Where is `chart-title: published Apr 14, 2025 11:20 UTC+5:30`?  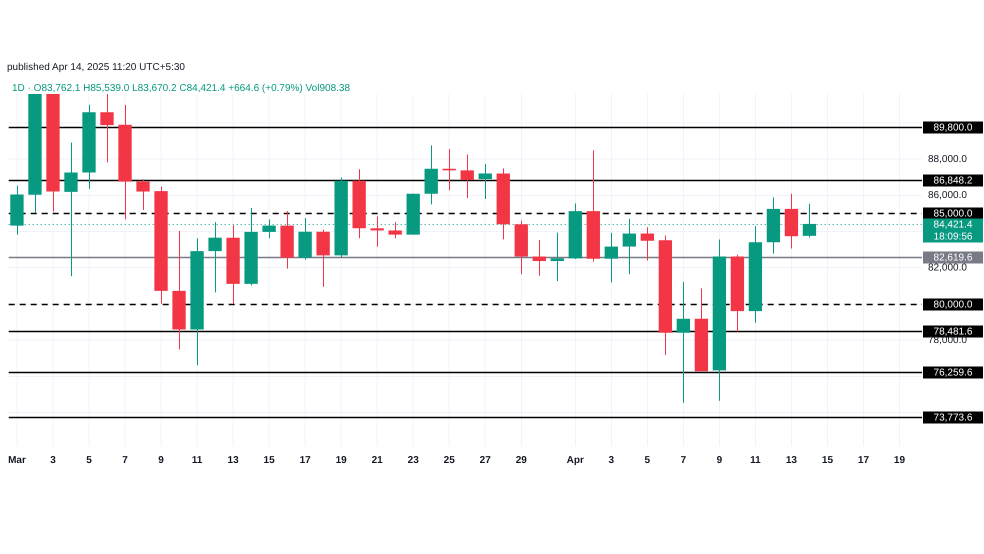 chart-title: published Apr 14, 2025 11:20 UTC+5:30 is located at coordinates (96, 67).